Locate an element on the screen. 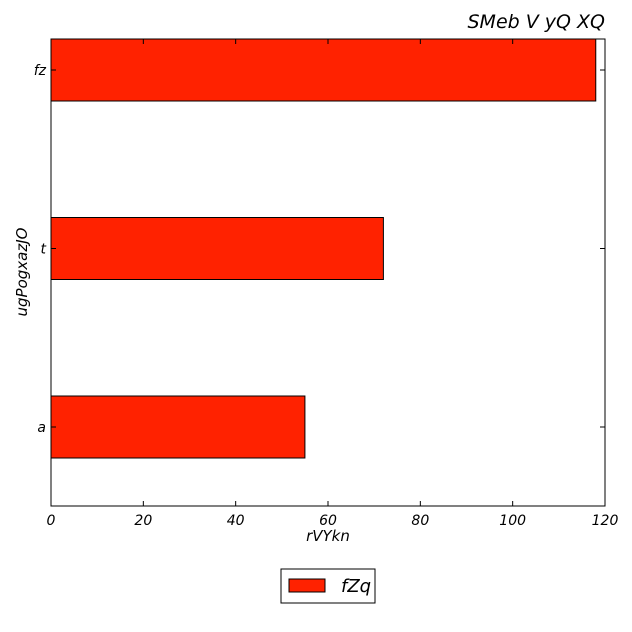  legend-label: fZq is located at coordinates (356, 586).